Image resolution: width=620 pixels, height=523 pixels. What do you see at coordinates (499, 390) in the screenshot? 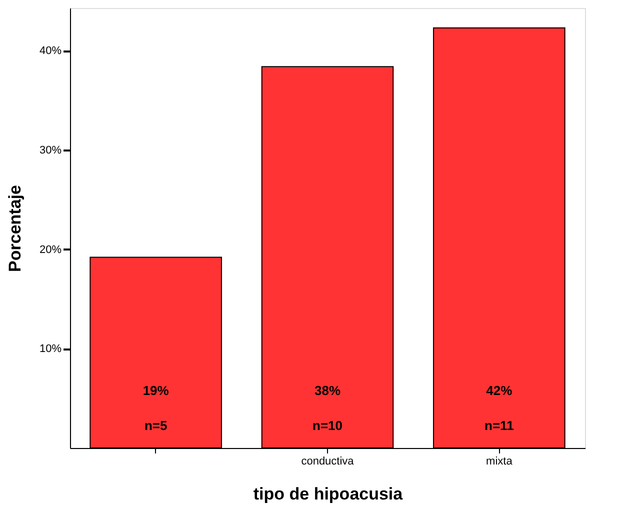
I see `data-label: 42%` at bounding box center [499, 390].